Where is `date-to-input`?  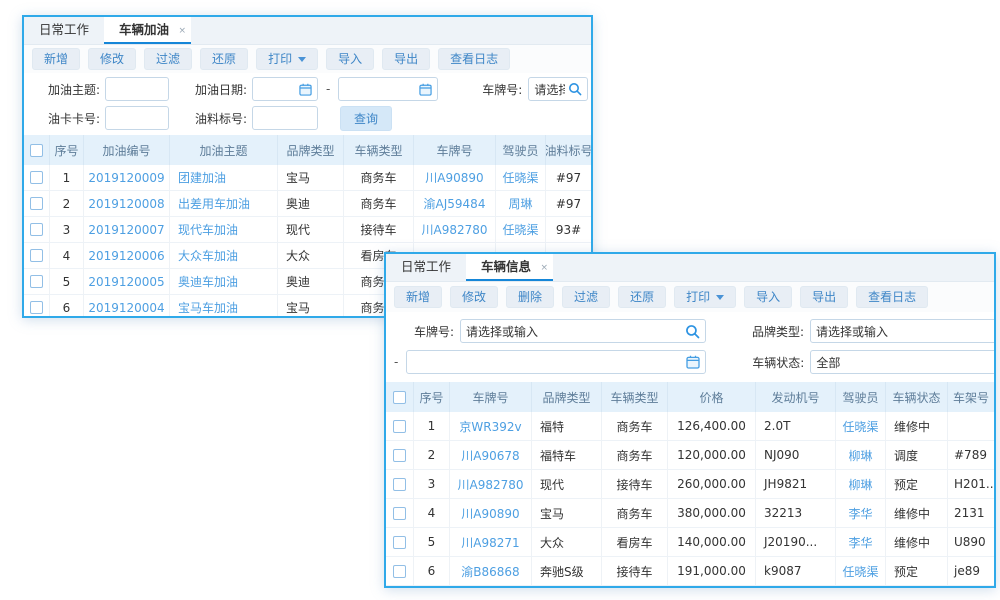
date-to-input is located at coordinates (556, 362).